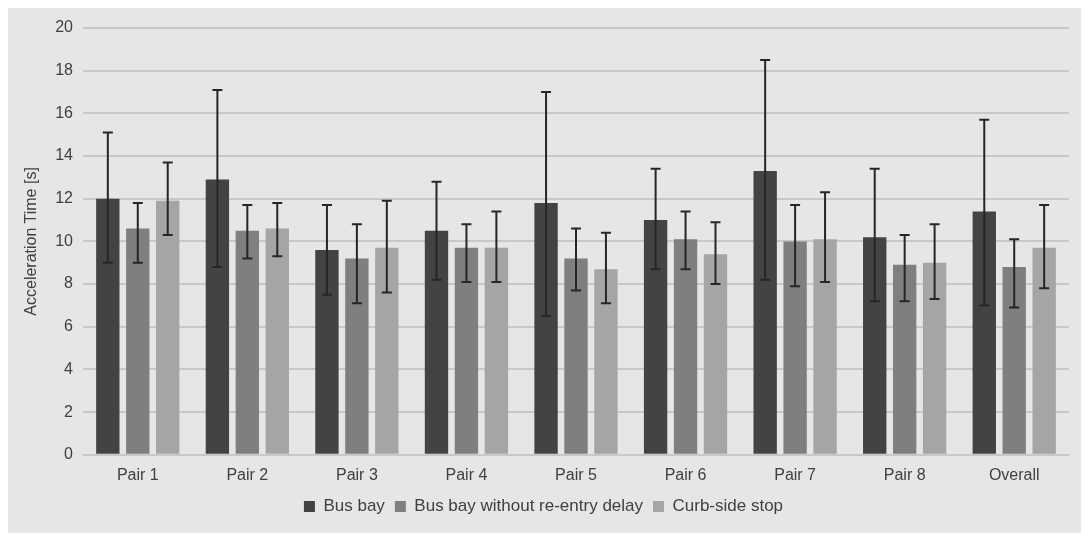  Describe the element at coordinates (64, 198) in the screenshot. I see `y-tick-label: 12` at that location.